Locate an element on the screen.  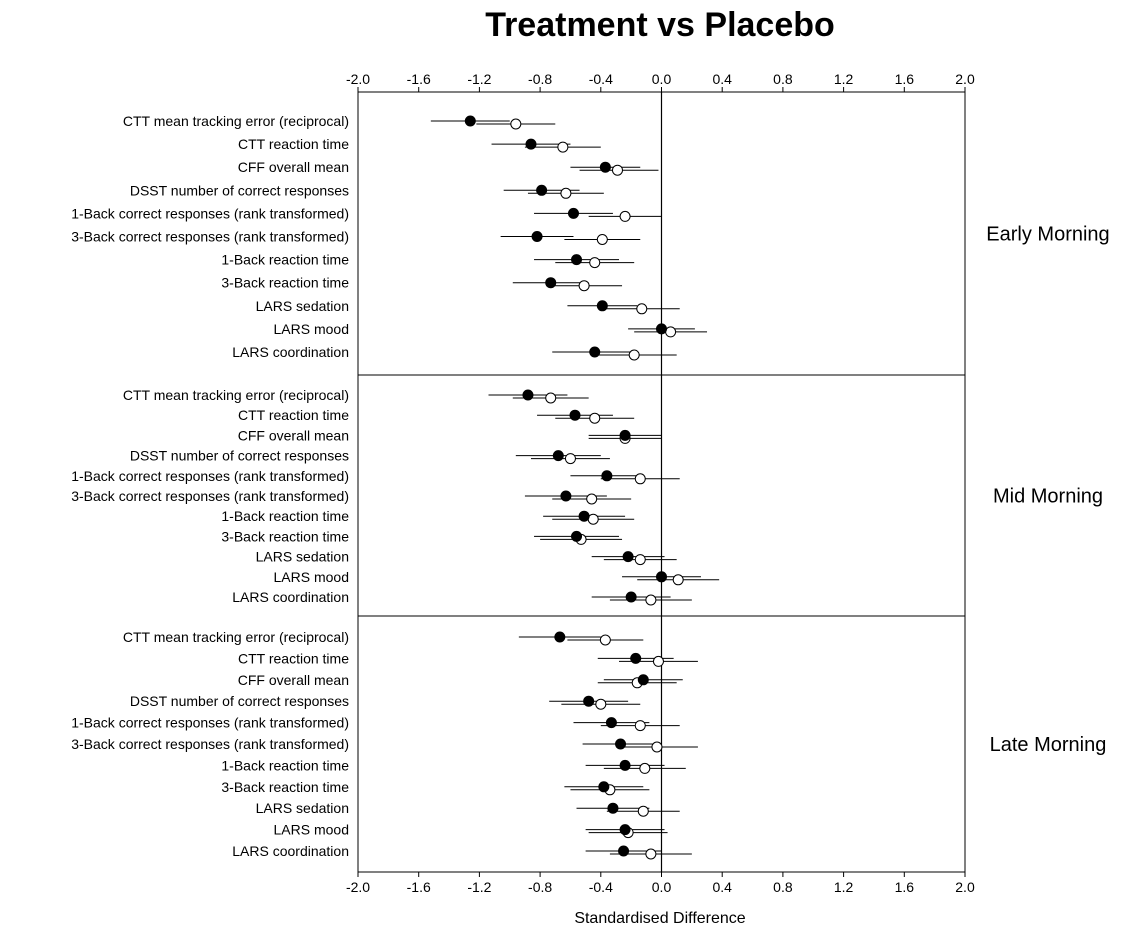
bottom-axis-tick-label: -0.8 is located at coordinates (540, 887).